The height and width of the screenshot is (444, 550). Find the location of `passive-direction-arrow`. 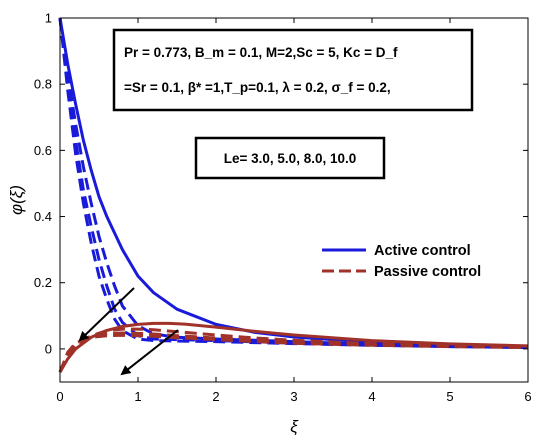

passive-direction-arrow is located at coordinates (149, 352).